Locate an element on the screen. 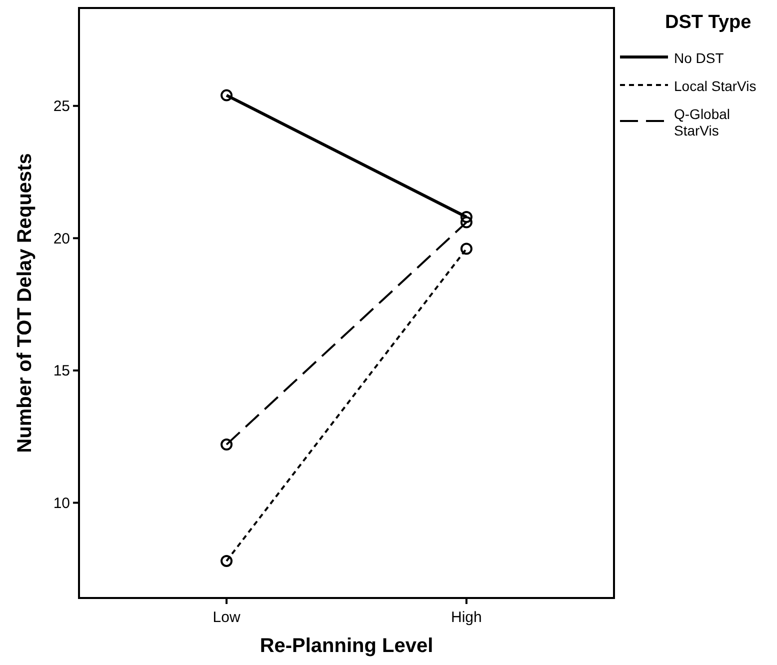  y-tick-label: 20 is located at coordinates (61, 239).